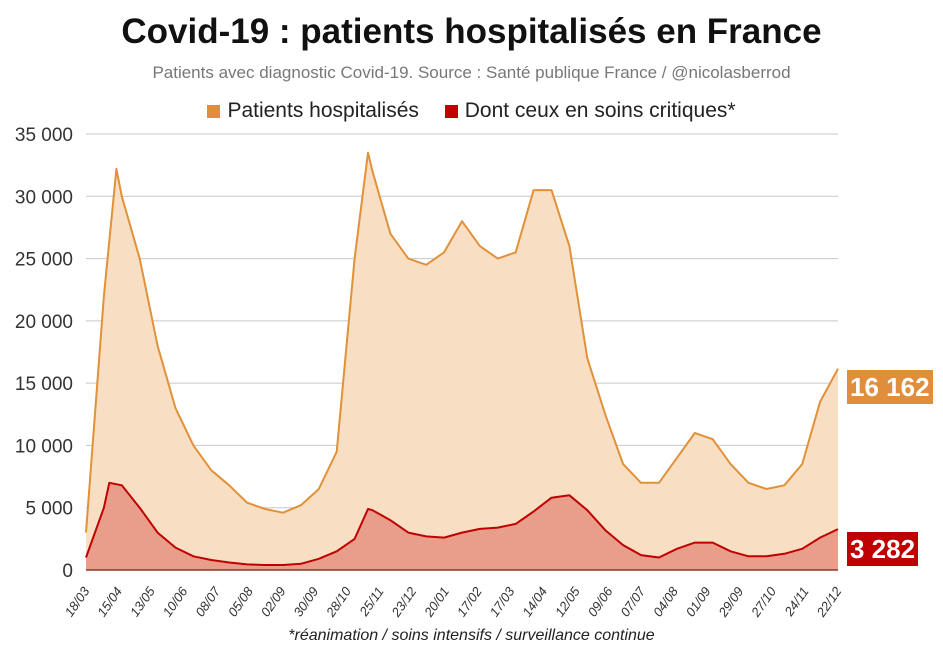 The image size is (943, 651). Describe the element at coordinates (534, 601) in the screenshot. I see `x-tick-label: 14/04` at that location.